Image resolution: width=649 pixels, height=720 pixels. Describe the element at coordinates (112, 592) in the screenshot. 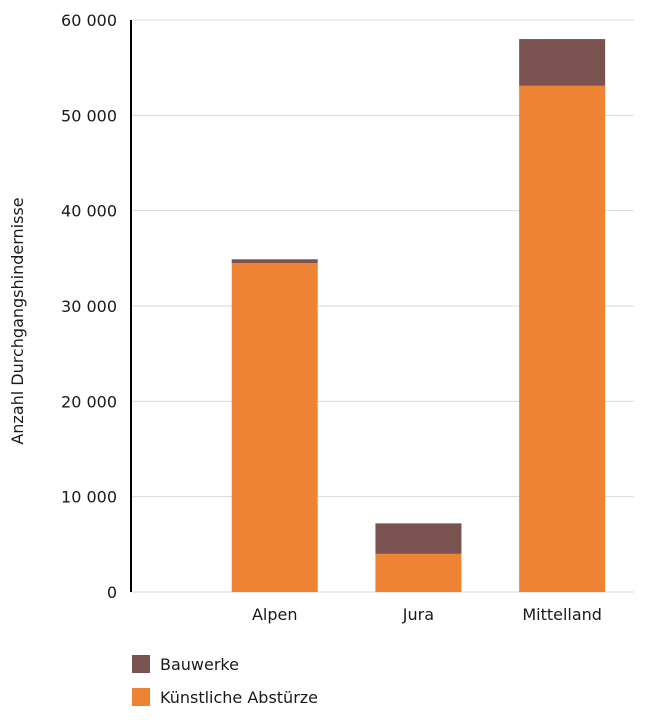

I see `y-tick-label: 0` at that location.